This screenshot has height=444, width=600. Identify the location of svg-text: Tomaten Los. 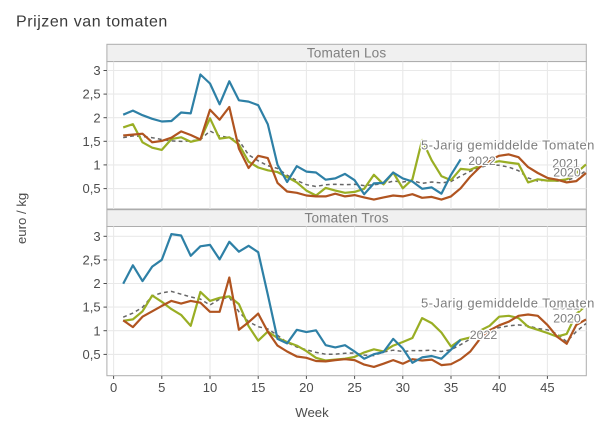
(347, 53).